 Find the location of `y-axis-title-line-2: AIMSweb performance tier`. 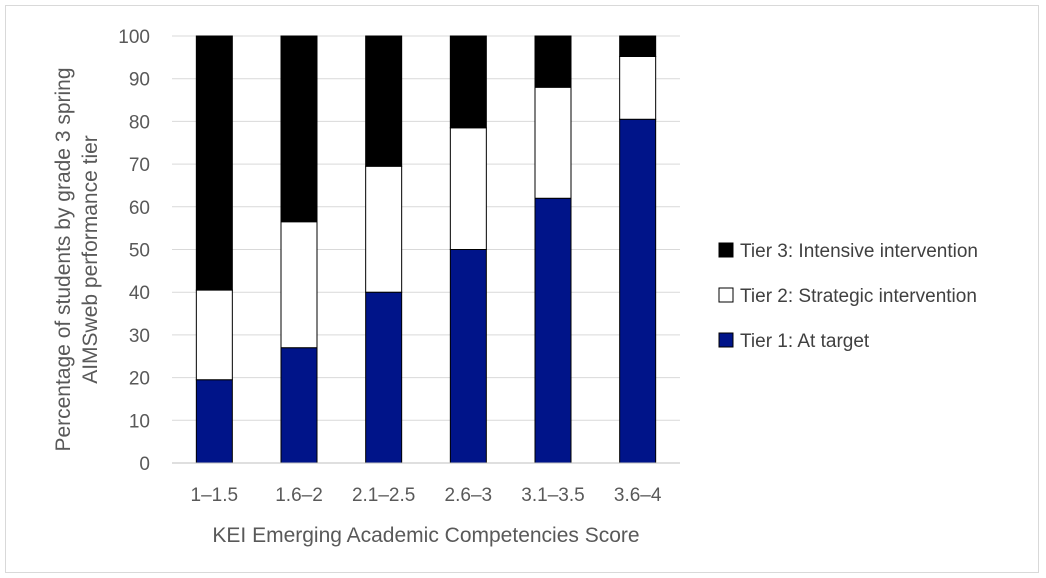

y-axis-title-line-2: AIMSweb performance tier is located at coordinates (90, 259).